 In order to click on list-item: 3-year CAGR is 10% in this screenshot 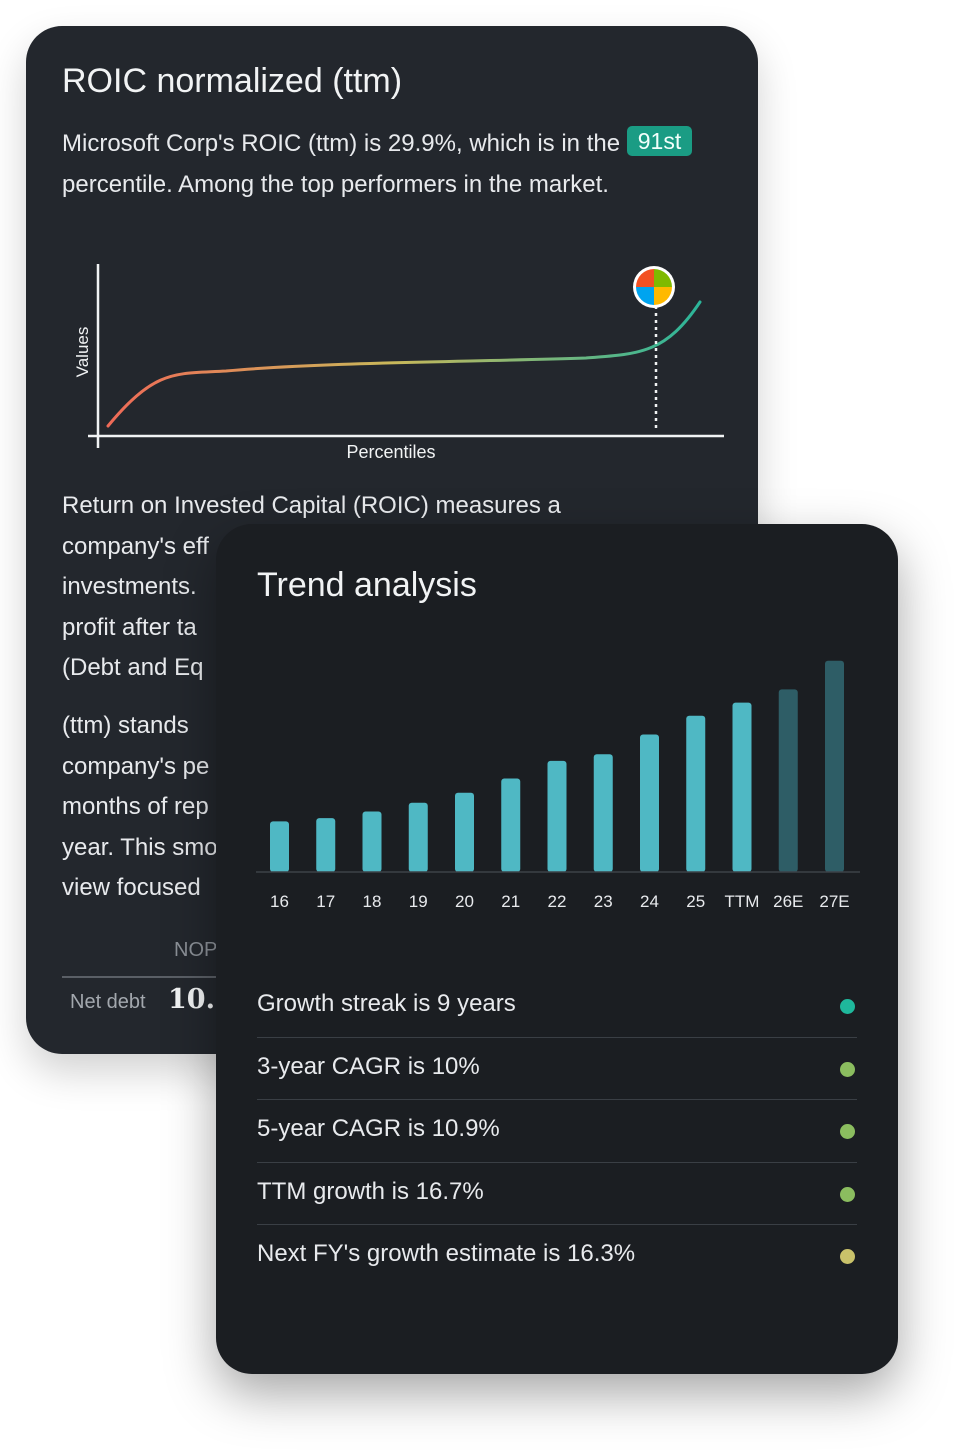, I will do `click(557, 1069)`.